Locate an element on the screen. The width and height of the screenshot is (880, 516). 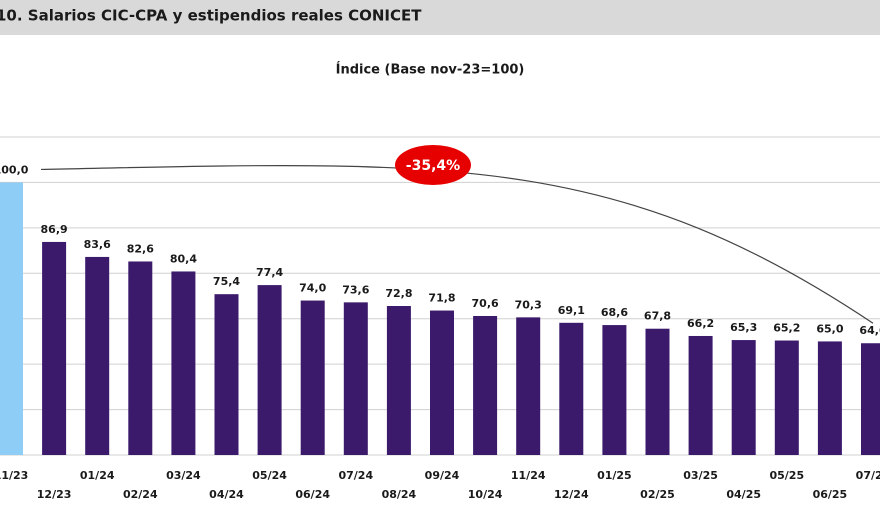
x-tick-label: 06/25 is located at coordinates (830, 494).